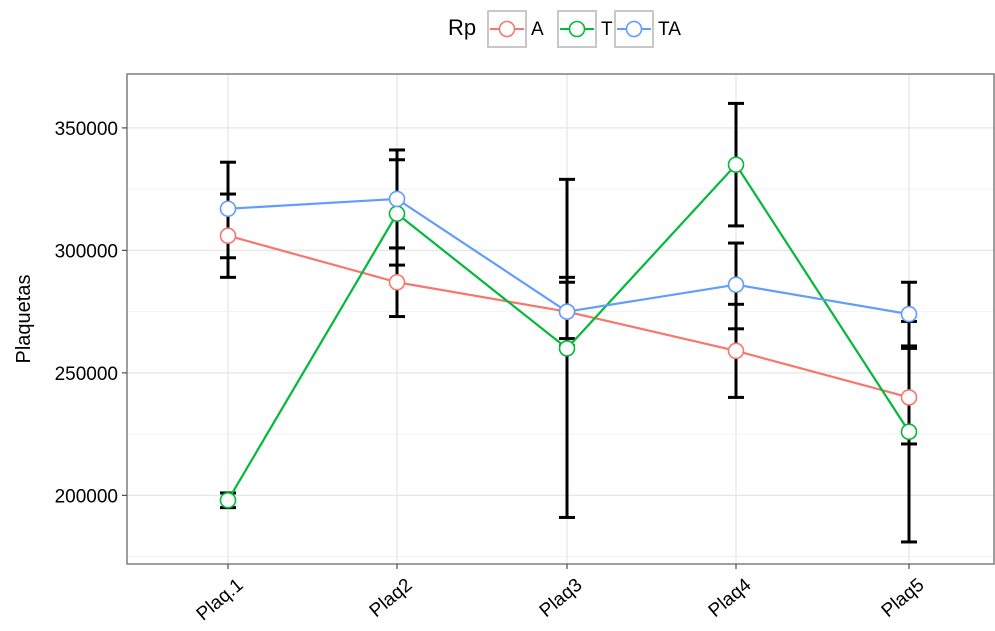 The image size is (995, 631). Describe the element at coordinates (86, 496) in the screenshot. I see `y-tick-label: 200000` at that location.